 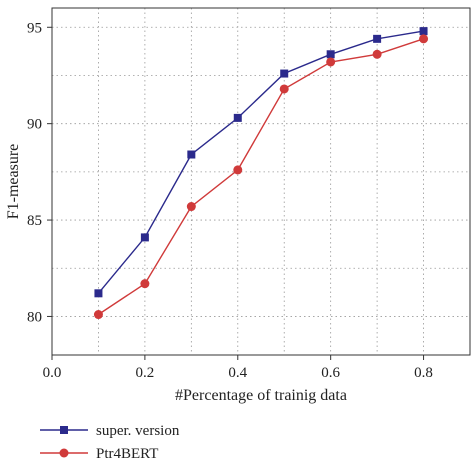 I want to click on x-tick-label: 0.6, so click(x=330, y=373).